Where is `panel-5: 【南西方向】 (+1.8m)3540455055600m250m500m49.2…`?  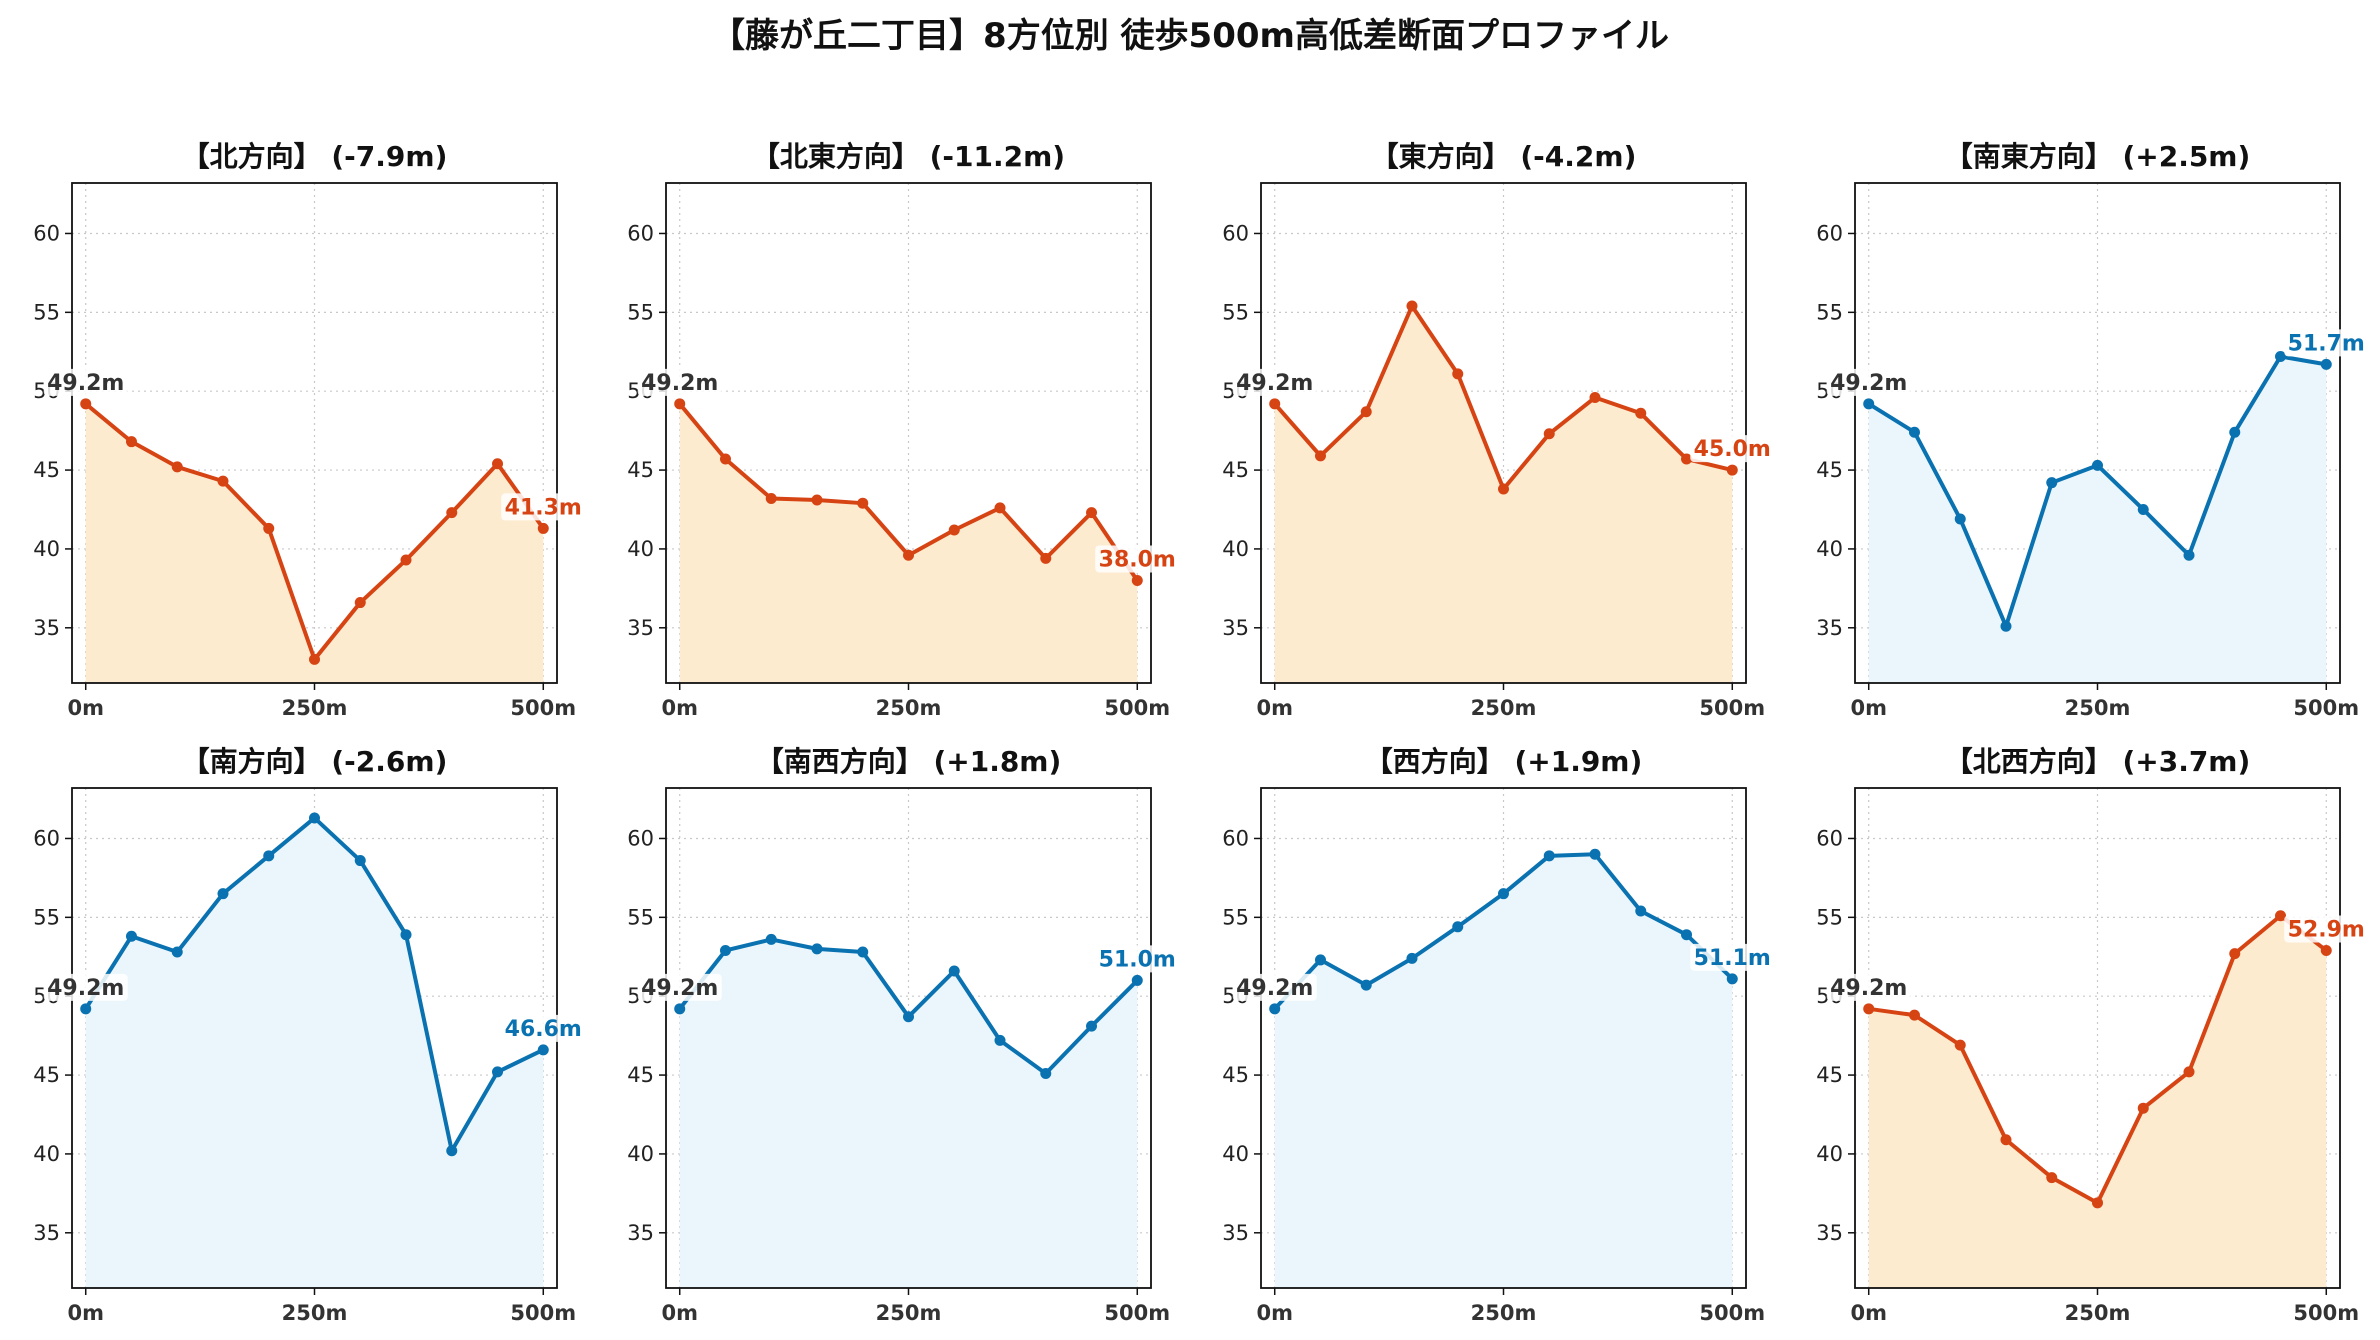 panel-5: 【南西方向】 (+1.8m)3540455055600m250m500m49.2… is located at coordinates (903, 1035).